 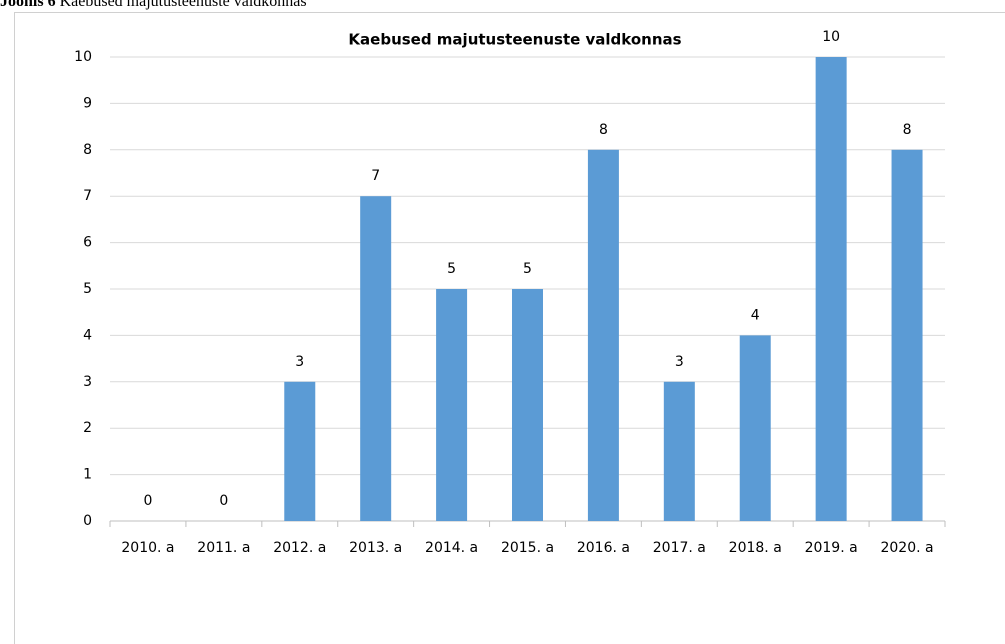 I want to click on y-tick-label: 7, so click(x=87, y=196).